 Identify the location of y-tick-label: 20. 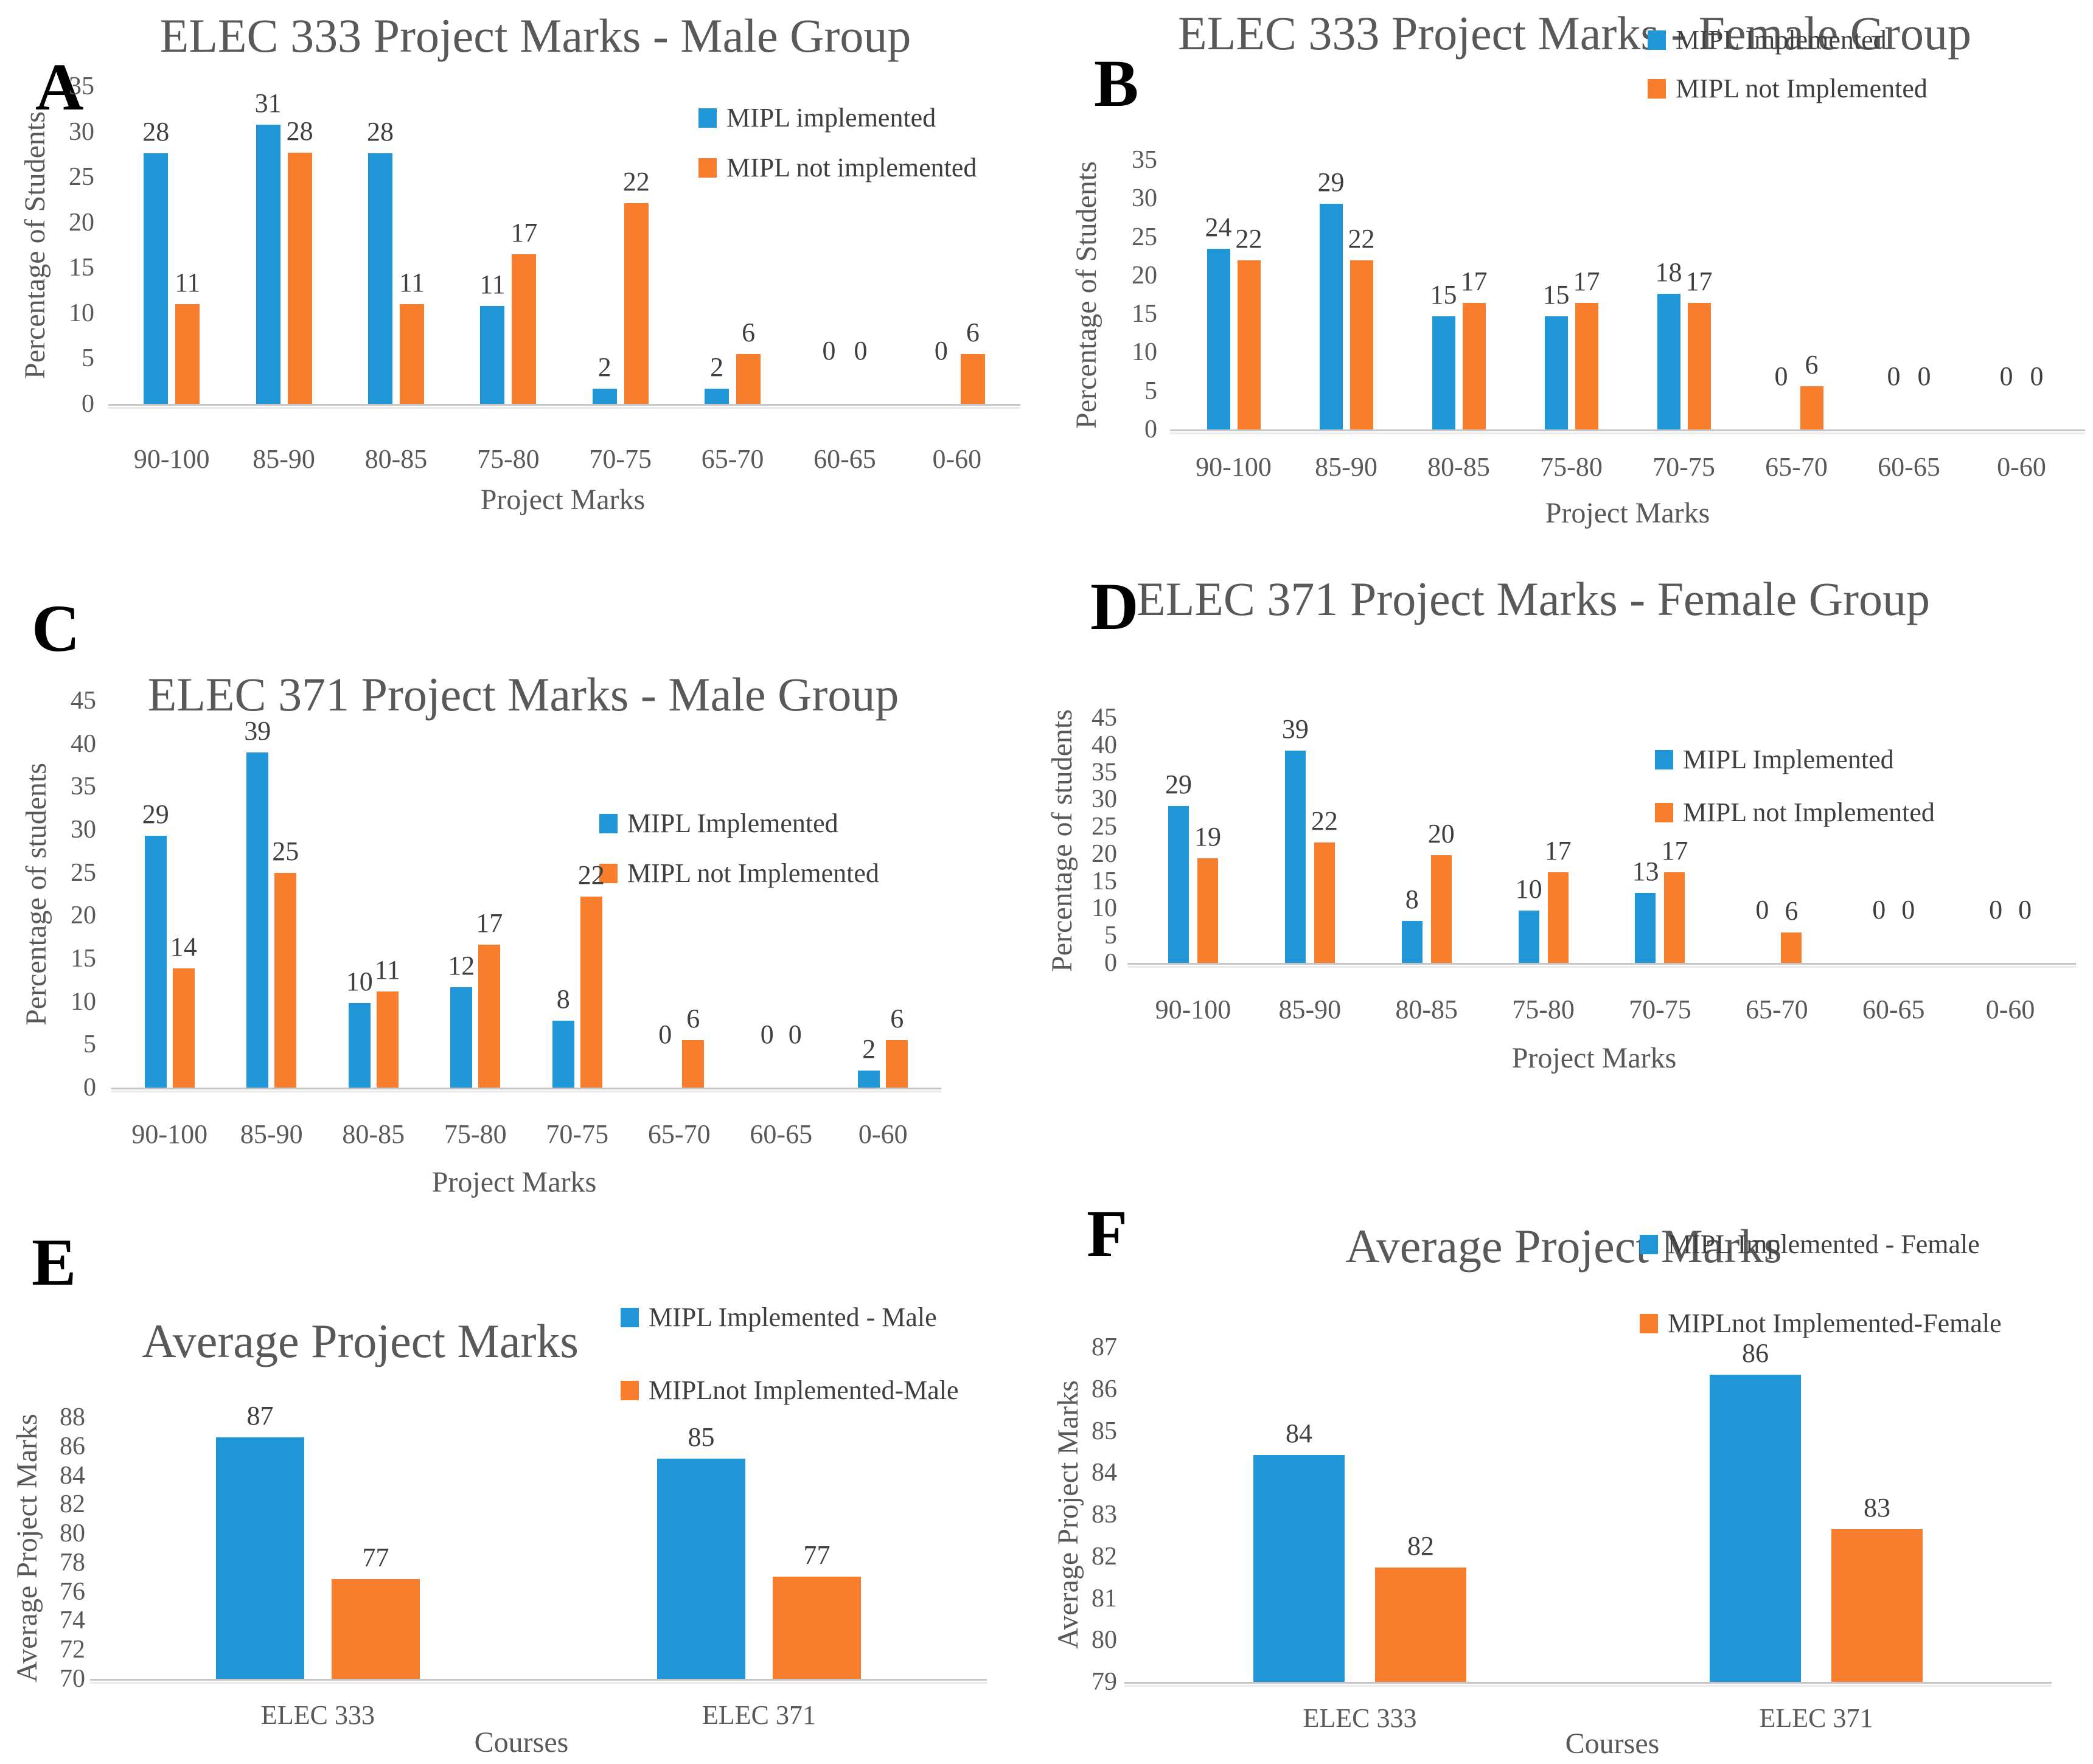
(82, 222).